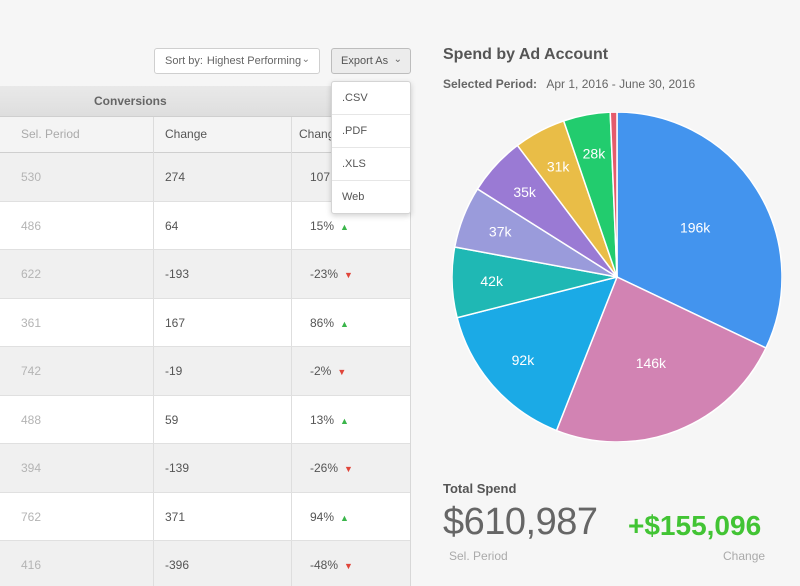 The width and height of the screenshot is (800, 586). Describe the element at coordinates (222, 322) in the screenshot. I see `change-cell: 167` at that location.